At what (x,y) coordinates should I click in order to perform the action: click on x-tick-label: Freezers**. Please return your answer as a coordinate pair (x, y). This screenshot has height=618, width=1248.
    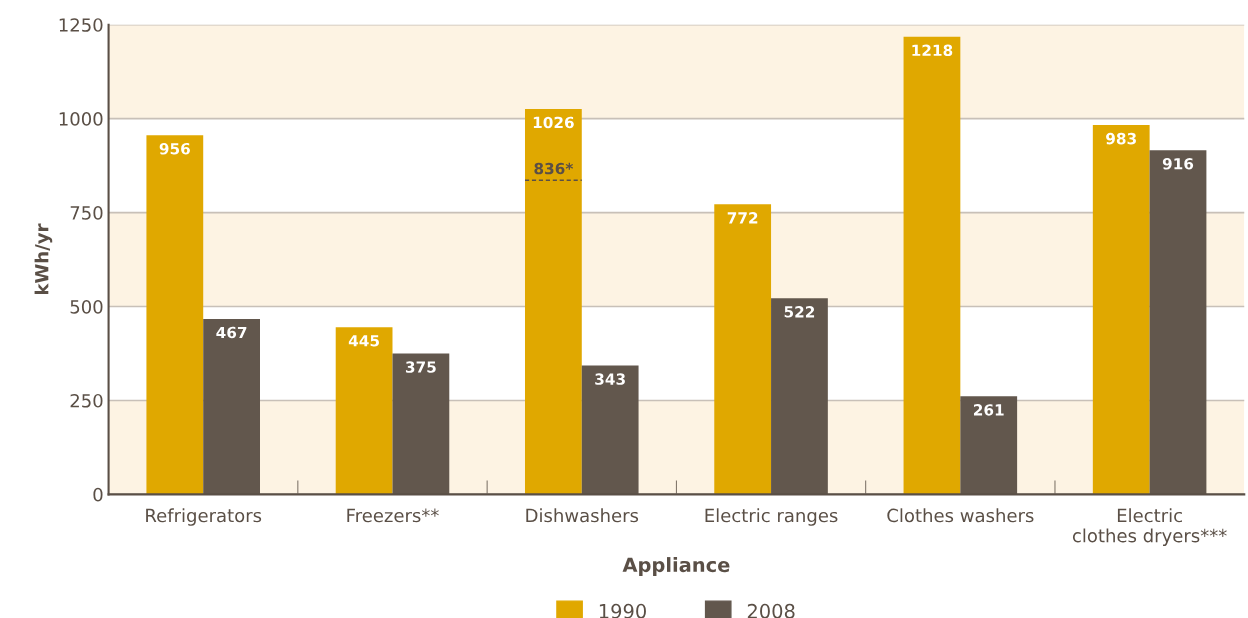
    Looking at the image, I should click on (393, 515).